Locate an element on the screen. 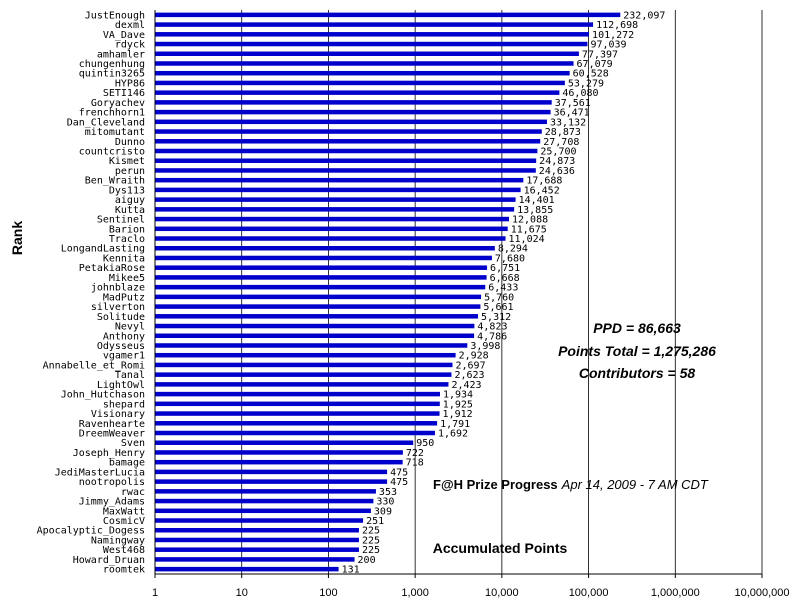 The height and width of the screenshot is (611, 800). x-tick-label: 1 is located at coordinates (155, 593).